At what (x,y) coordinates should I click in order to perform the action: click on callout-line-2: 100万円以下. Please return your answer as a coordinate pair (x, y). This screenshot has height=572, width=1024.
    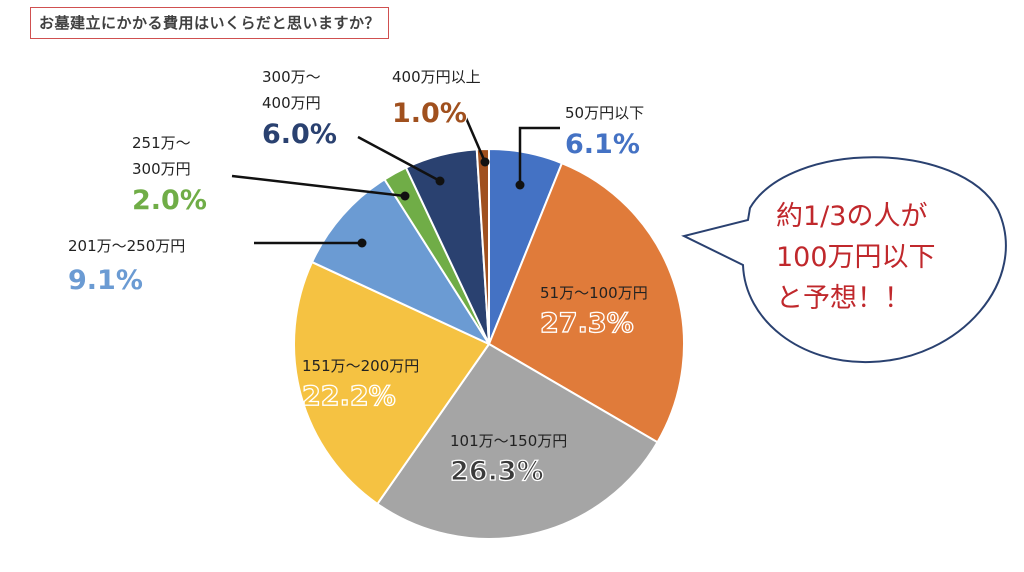
    Looking at the image, I should click on (856, 257).